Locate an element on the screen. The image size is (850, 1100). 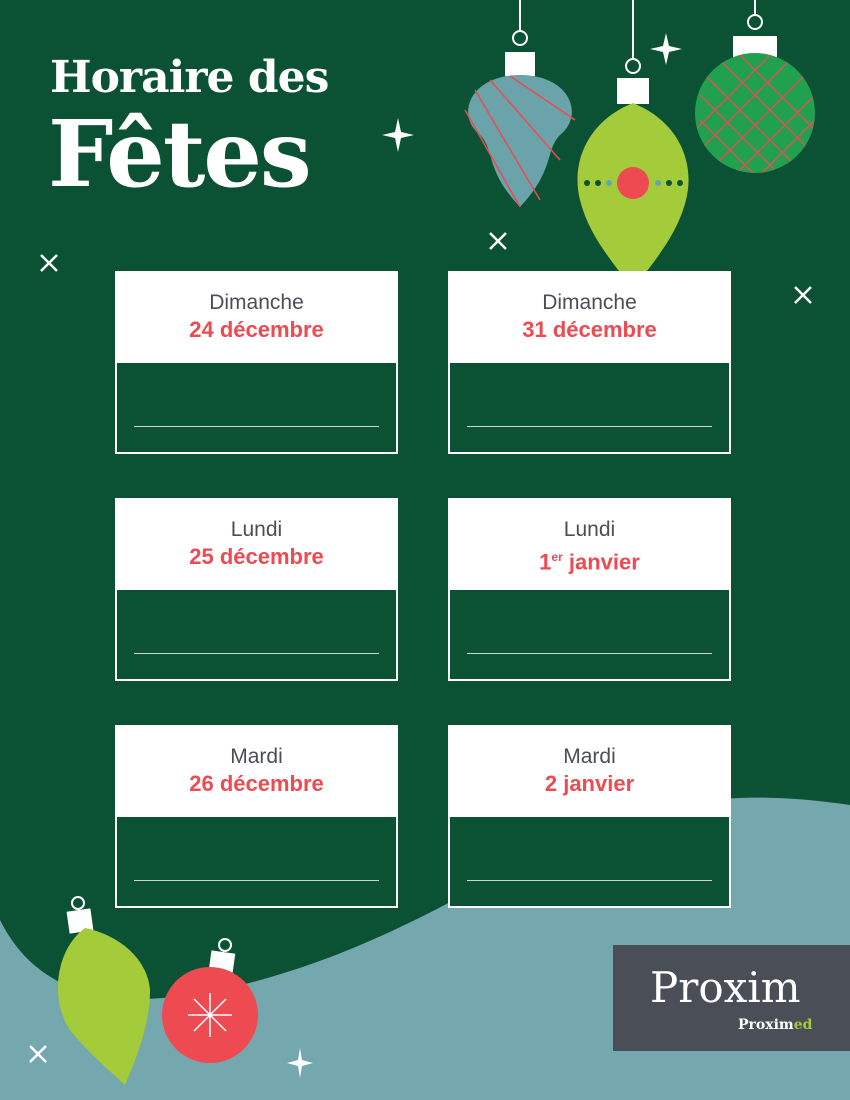
card-date: 2 janvier is located at coordinates (589, 783).